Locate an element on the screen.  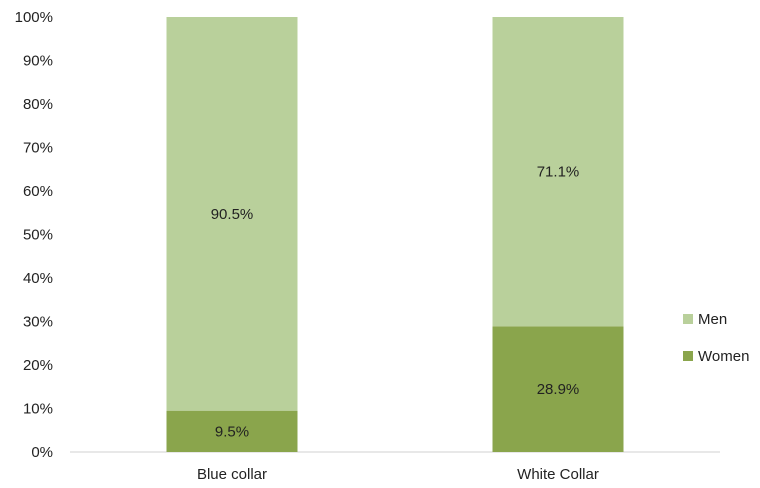
y-axis: 0% 10% 20% 30% 40% 50% 60% 70% 80% 90% 100% is located at coordinates (34, 235).